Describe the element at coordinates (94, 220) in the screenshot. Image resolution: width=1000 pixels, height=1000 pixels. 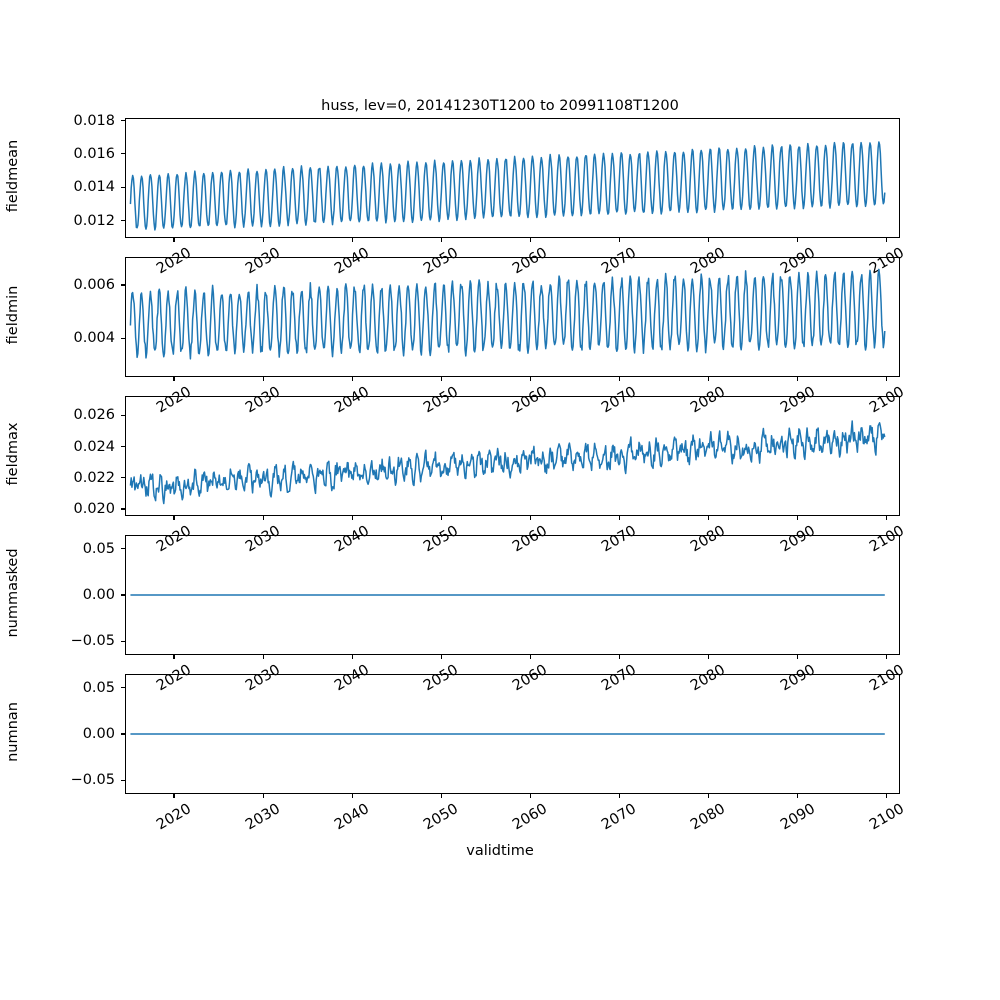
I see `y-tick-label: 0.012` at that location.